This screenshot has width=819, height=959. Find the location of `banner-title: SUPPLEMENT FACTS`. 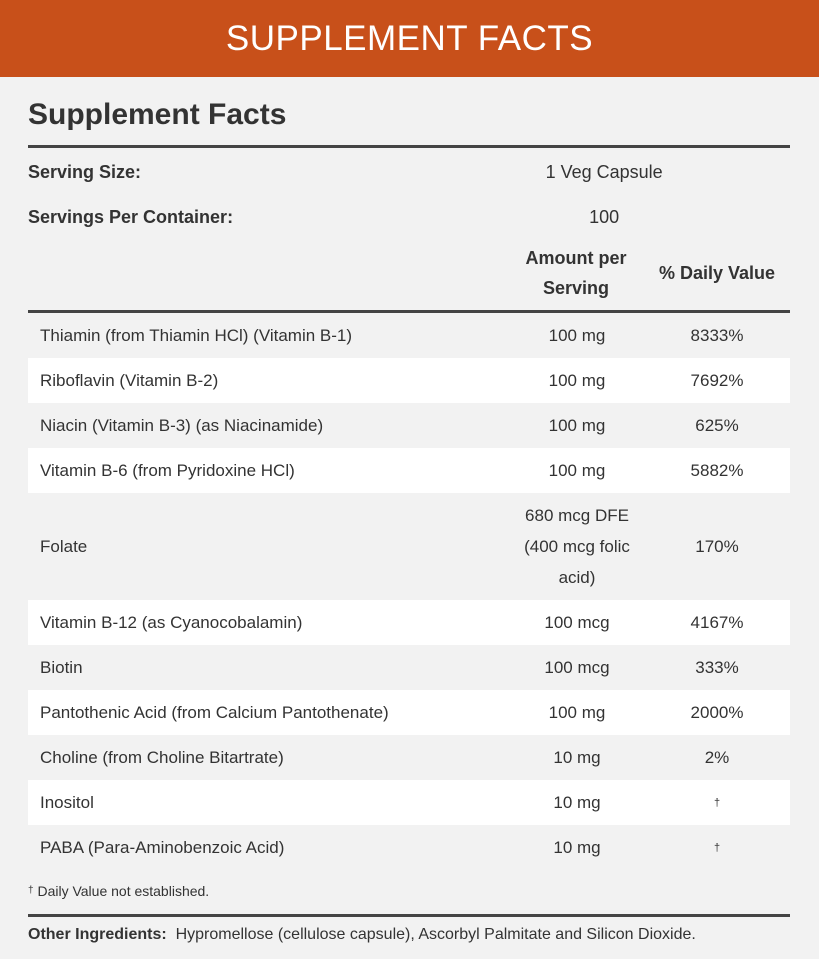

banner-title: SUPPLEMENT FACTS is located at coordinates (409, 38).